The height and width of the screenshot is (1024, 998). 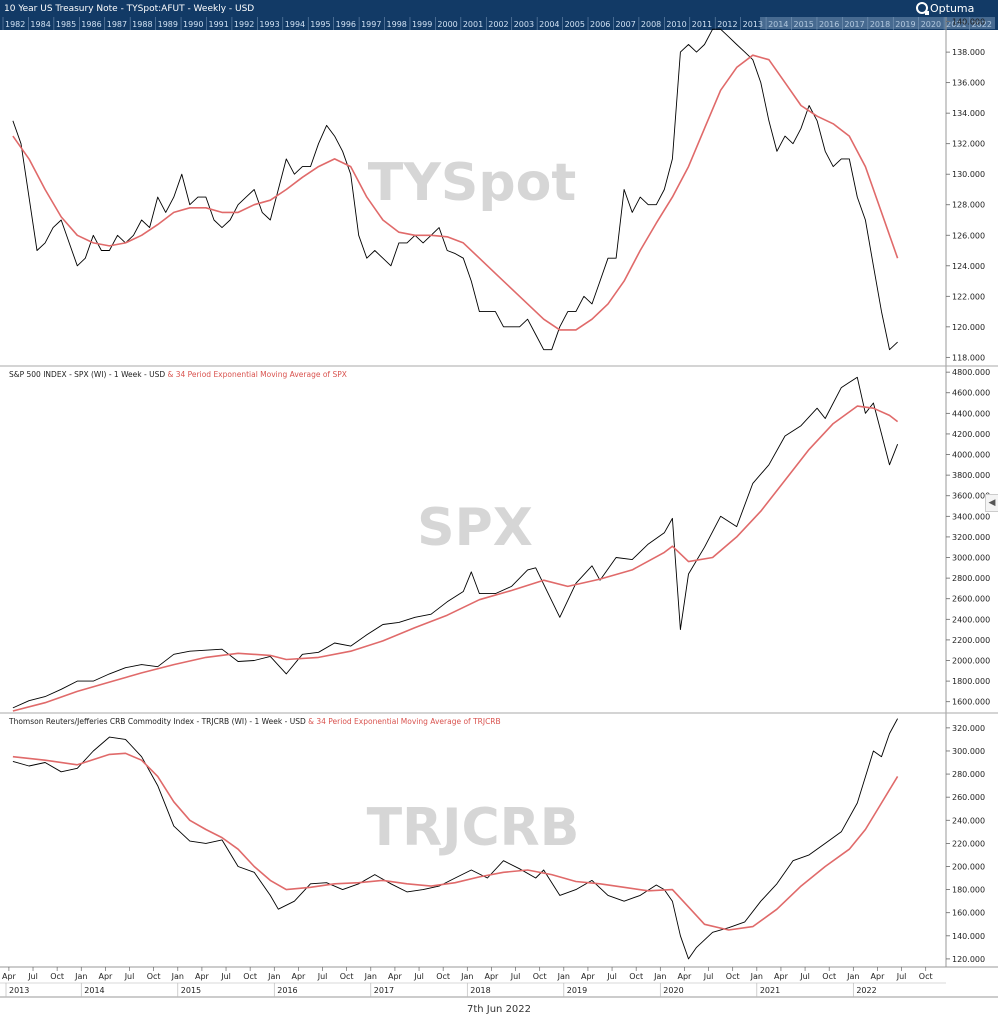 I want to click on y-tick-label: 220.000, so click(x=968, y=843).